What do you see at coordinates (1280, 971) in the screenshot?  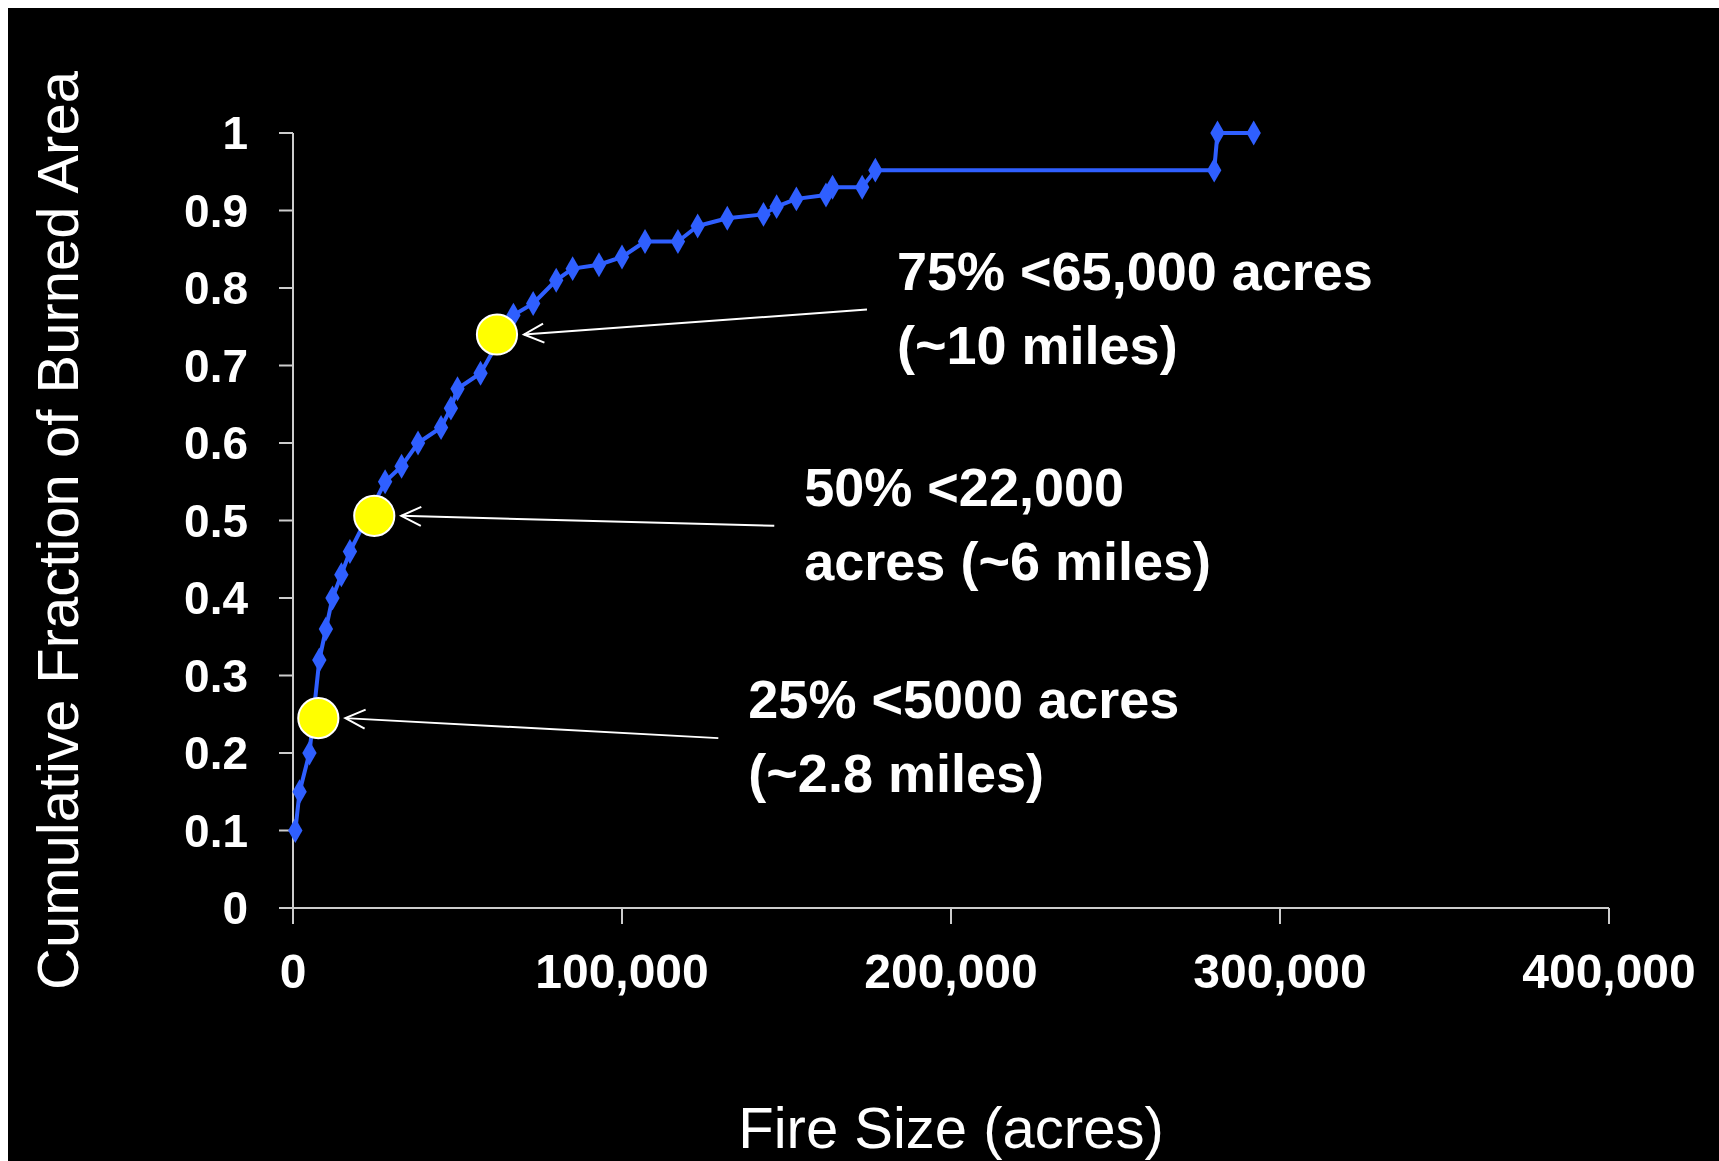 I see `x-tick-label: 300,000` at bounding box center [1280, 971].